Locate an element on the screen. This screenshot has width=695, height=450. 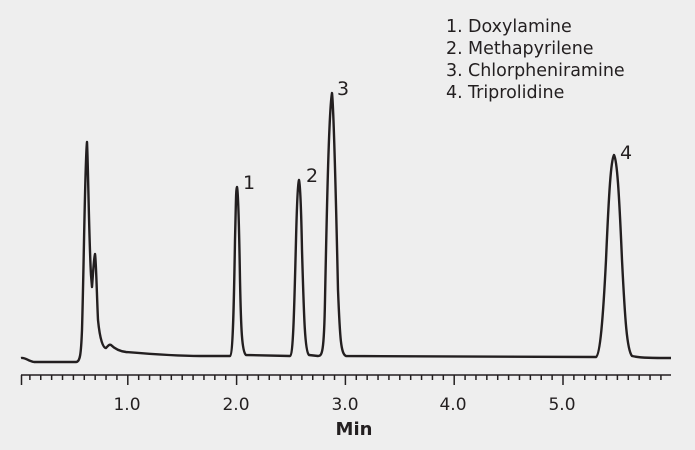
peak-label-1: 1 is located at coordinates (249, 183).